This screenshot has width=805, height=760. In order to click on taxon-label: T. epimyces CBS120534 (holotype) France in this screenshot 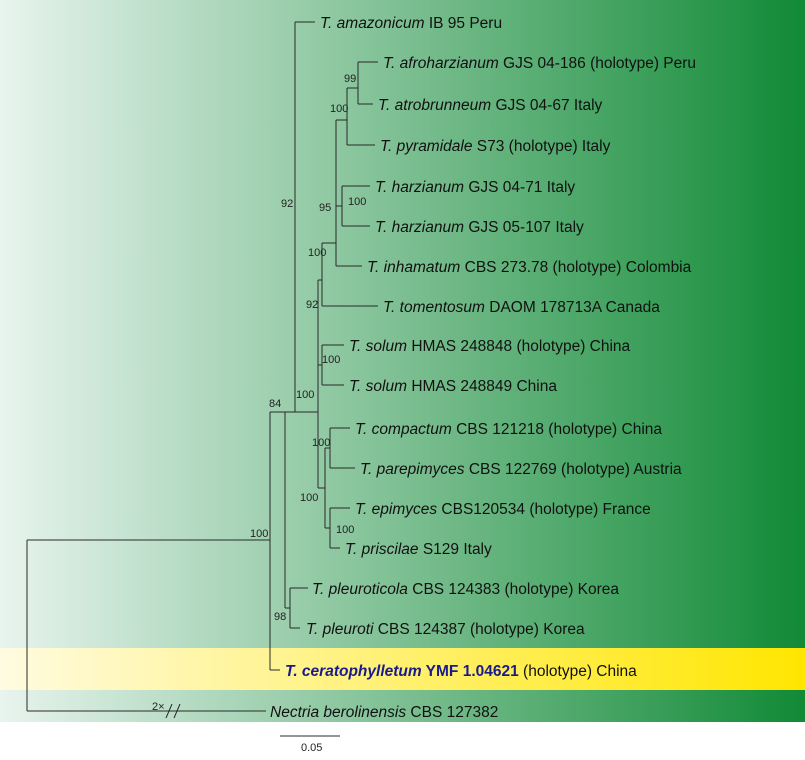, I will do `click(503, 509)`.